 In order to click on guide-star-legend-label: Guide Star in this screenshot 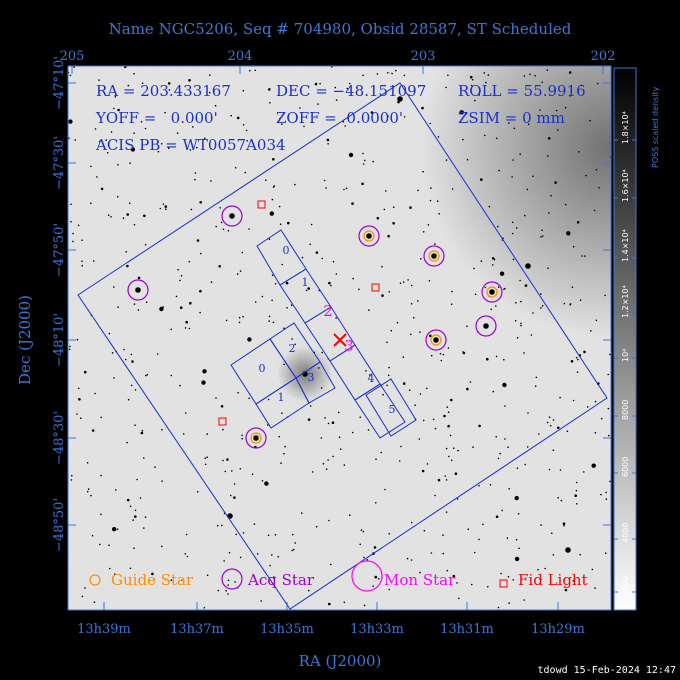, I will do `click(152, 580)`.